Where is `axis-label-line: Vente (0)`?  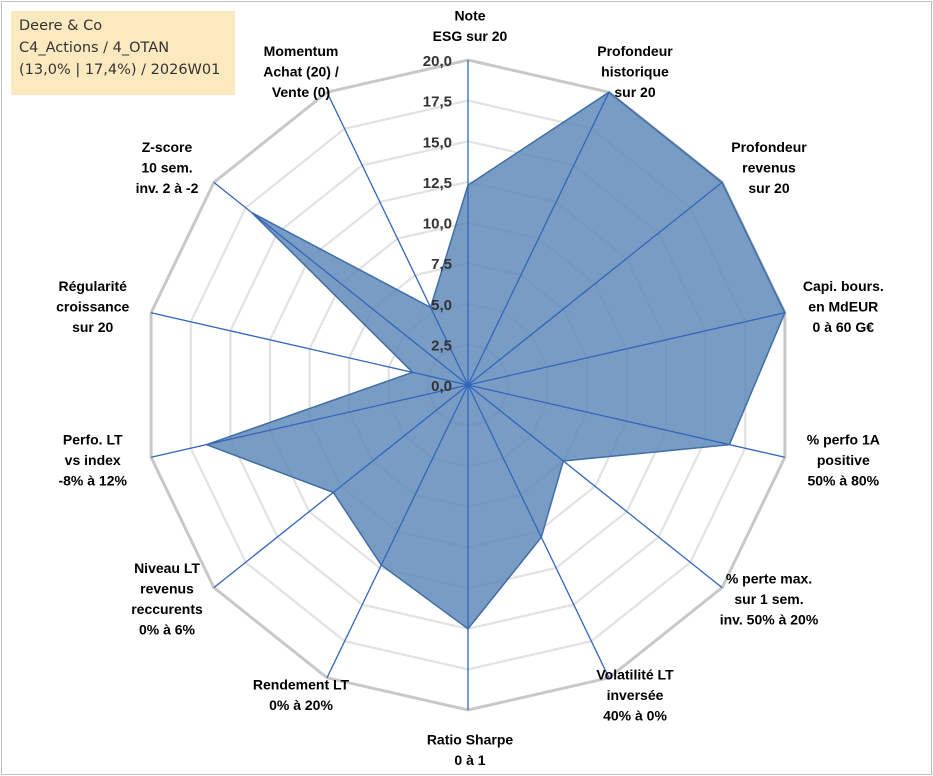
axis-label-line: Vente (0) is located at coordinates (301, 92).